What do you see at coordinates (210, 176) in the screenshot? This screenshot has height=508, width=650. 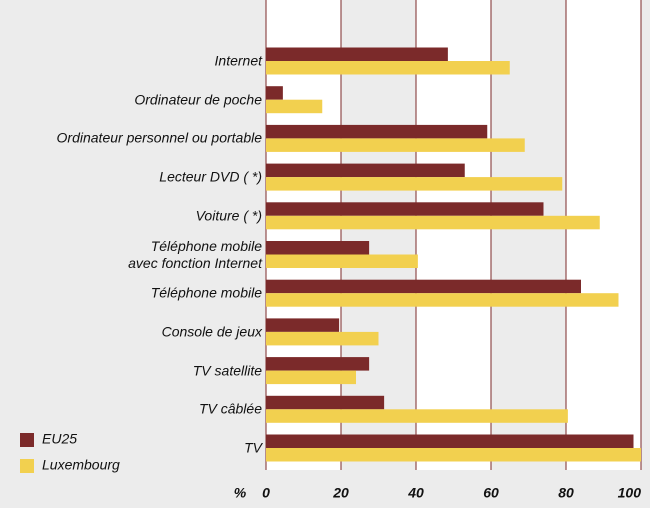 I see `y-tick-label: Lecteur DVD ( *)` at bounding box center [210, 176].